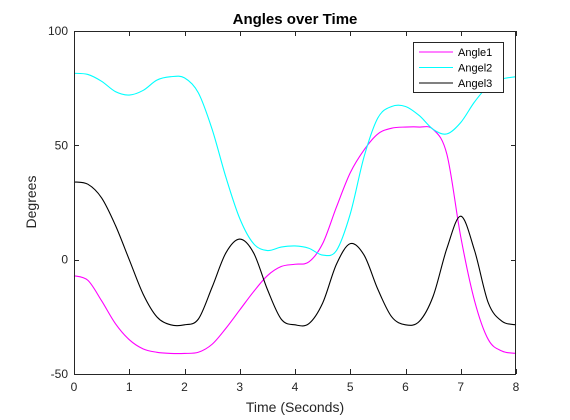 This screenshot has height=420, width=570. Describe the element at coordinates (295, 387) in the screenshot. I see `x-tick-label: 4` at that location.